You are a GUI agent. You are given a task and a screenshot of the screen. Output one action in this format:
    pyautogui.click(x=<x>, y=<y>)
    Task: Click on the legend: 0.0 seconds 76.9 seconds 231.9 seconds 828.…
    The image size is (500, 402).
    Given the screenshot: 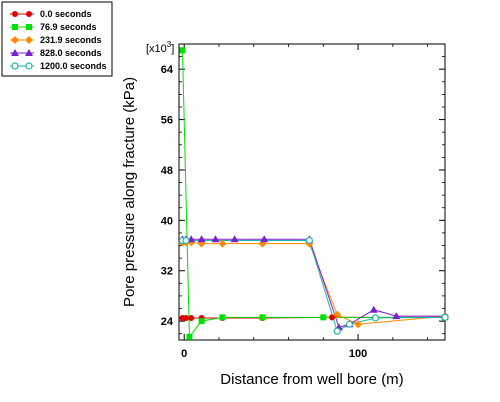 What is the action you would take?
    pyautogui.click(x=57, y=39)
    